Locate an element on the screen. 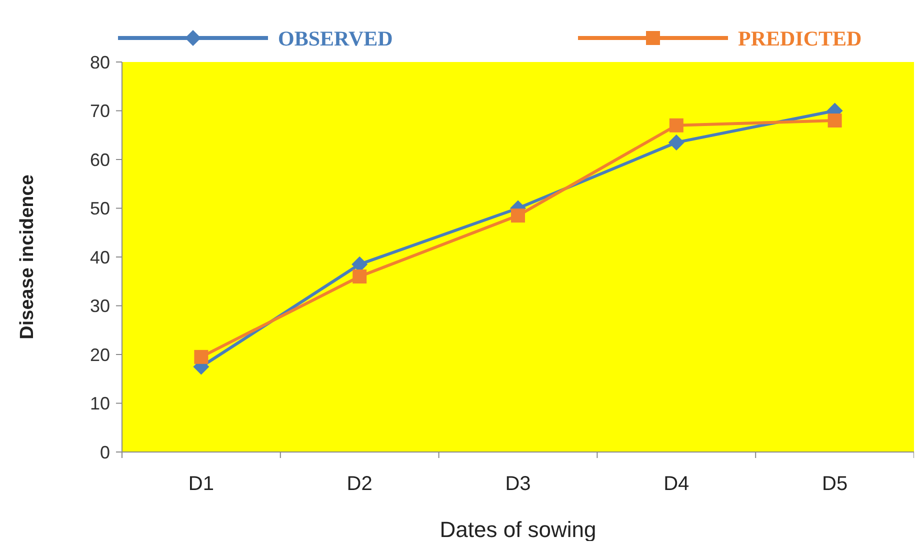 The image size is (922, 549). y-axis-title: Disease incidence is located at coordinates (27, 257).